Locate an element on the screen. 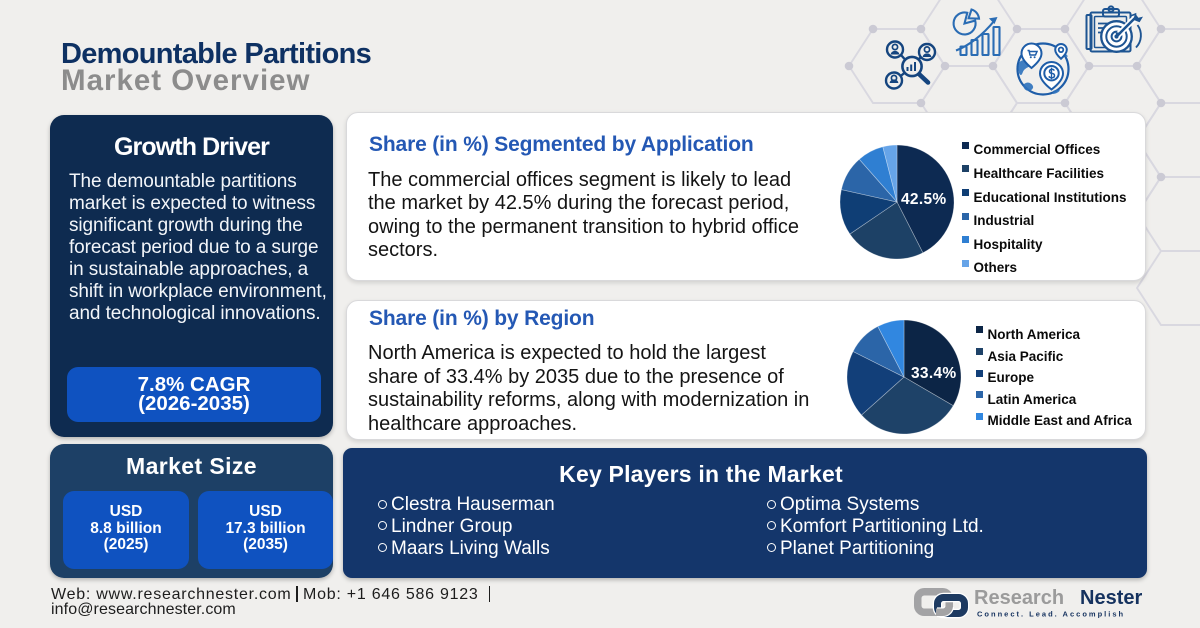 Image resolution: width=1200 pixels, height=628 pixels. svg-text: Research is located at coordinates (1019, 598).